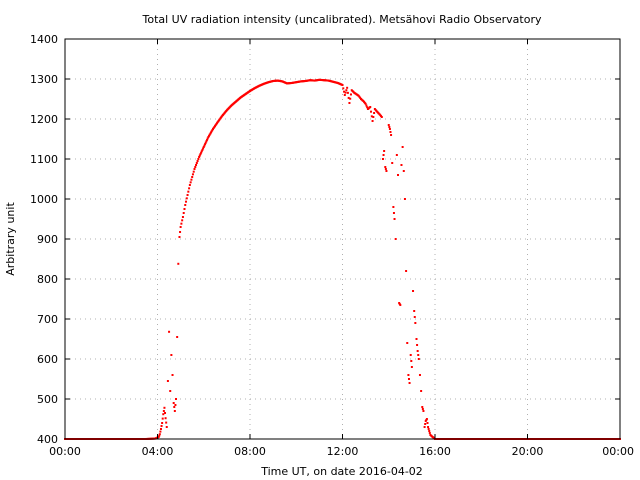 The height and width of the screenshot is (480, 640). Describe the element at coordinates (44, 159) in the screenshot. I see `y-tick-label: 1100` at that location.